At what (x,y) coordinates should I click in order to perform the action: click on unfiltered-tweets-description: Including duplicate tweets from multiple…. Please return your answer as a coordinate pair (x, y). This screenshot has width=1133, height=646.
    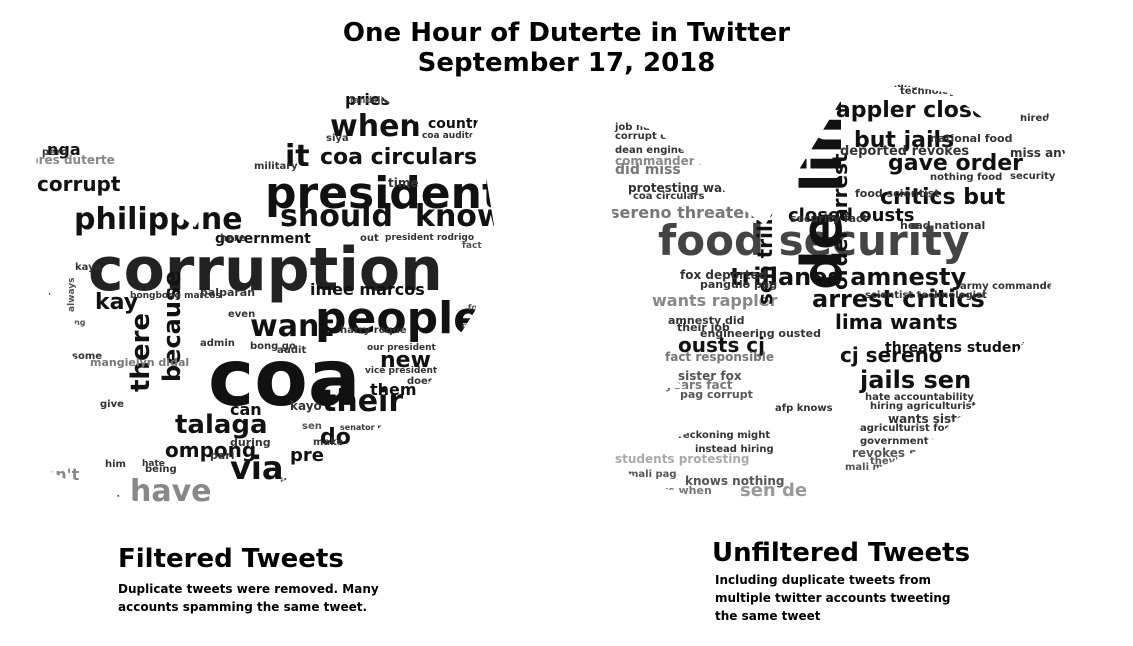
    Looking at the image, I should click on (833, 598).